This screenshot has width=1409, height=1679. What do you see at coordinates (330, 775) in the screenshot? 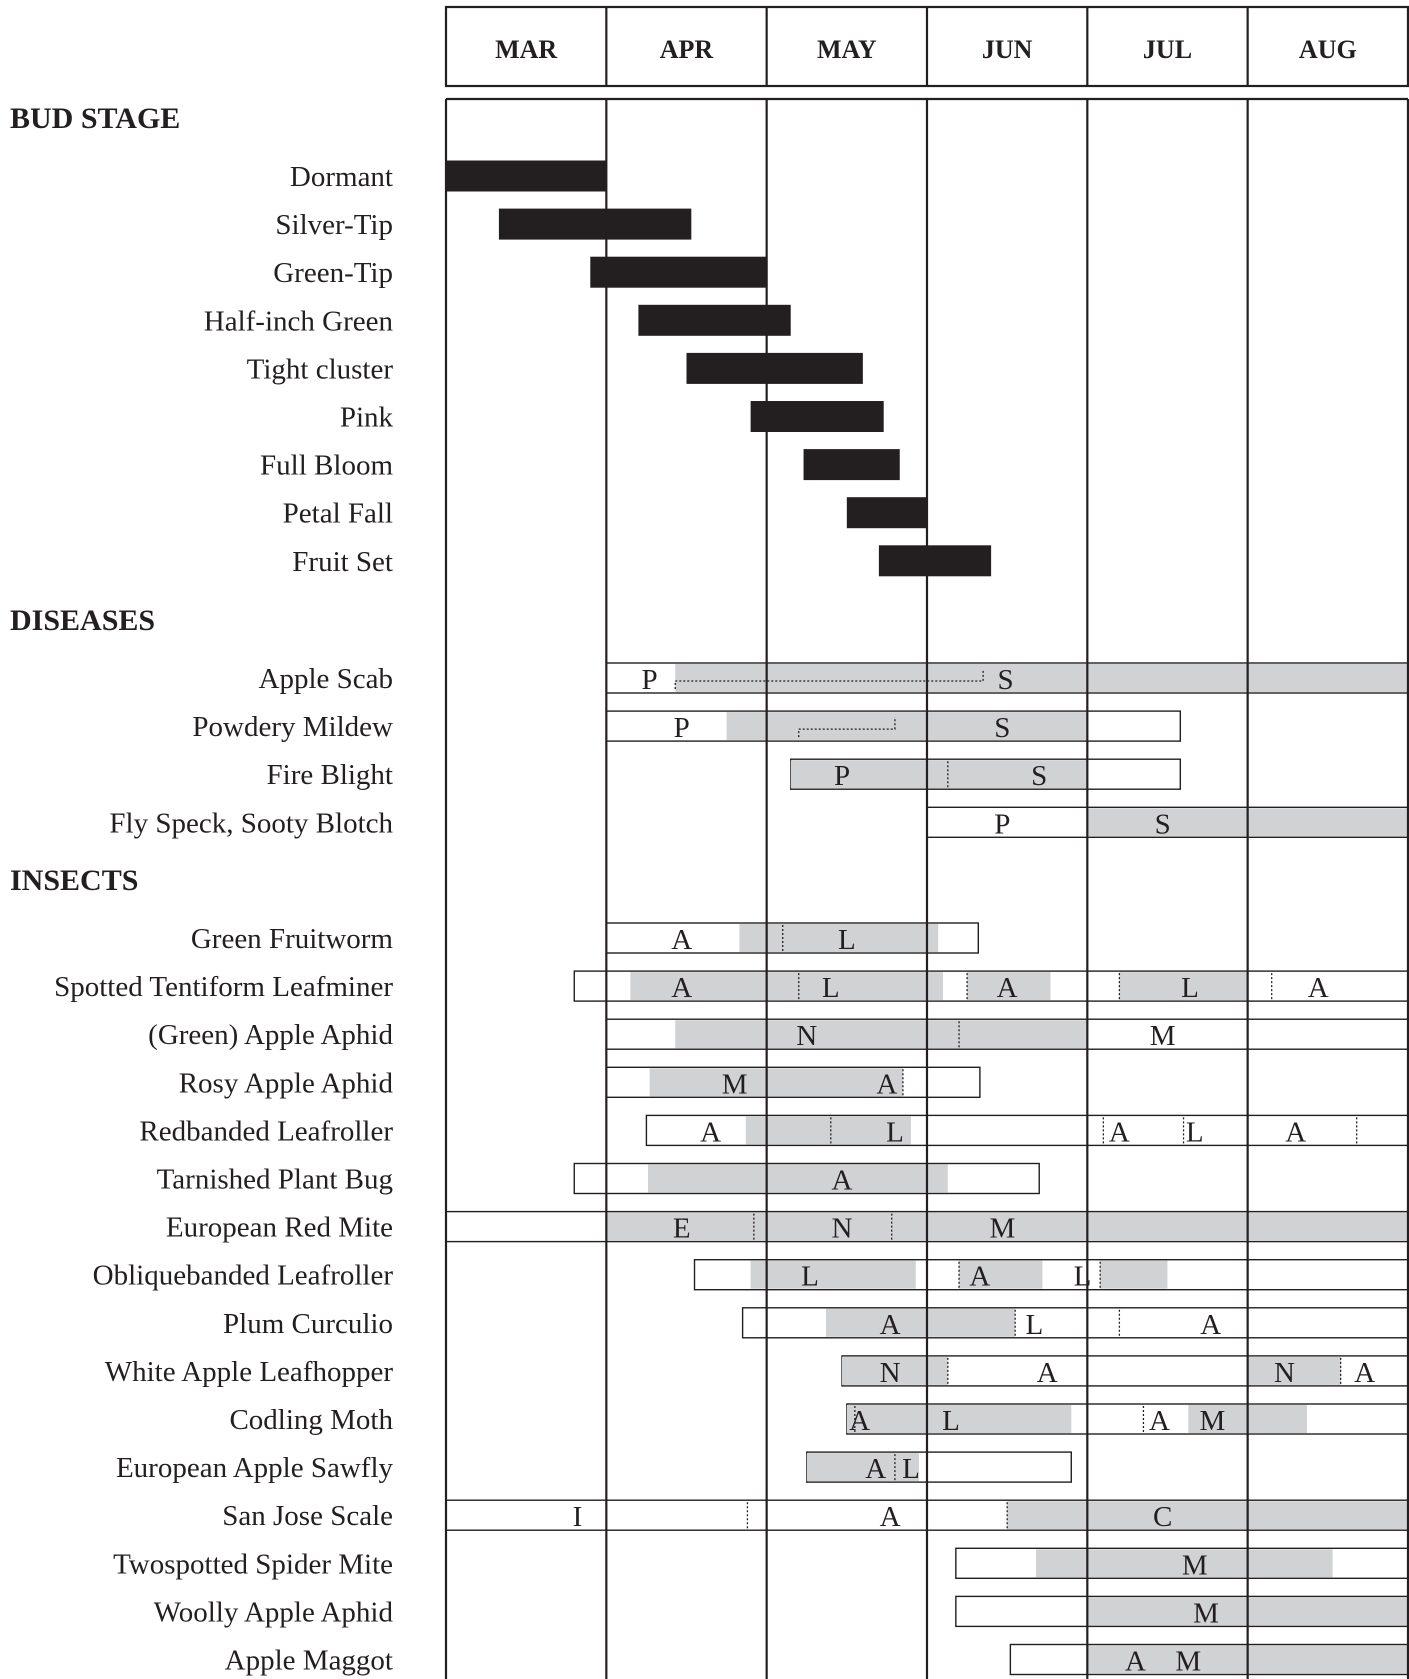
I see `row-label: Fire Blight` at bounding box center [330, 775].